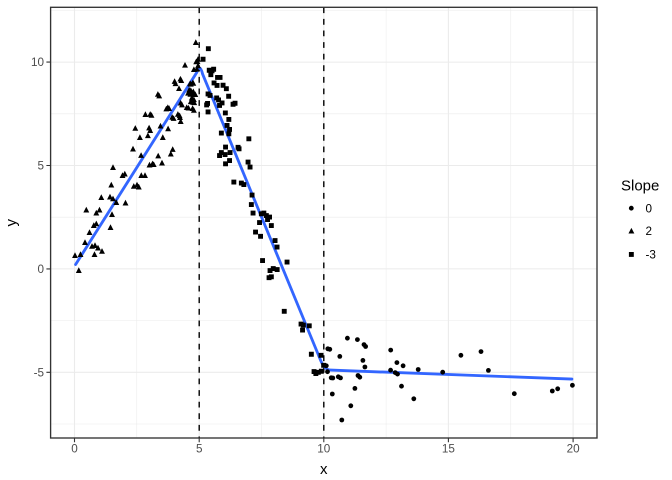 The height and width of the screenshot is (480, 672). I want to click on svg-text: -3, so click(651, 255).